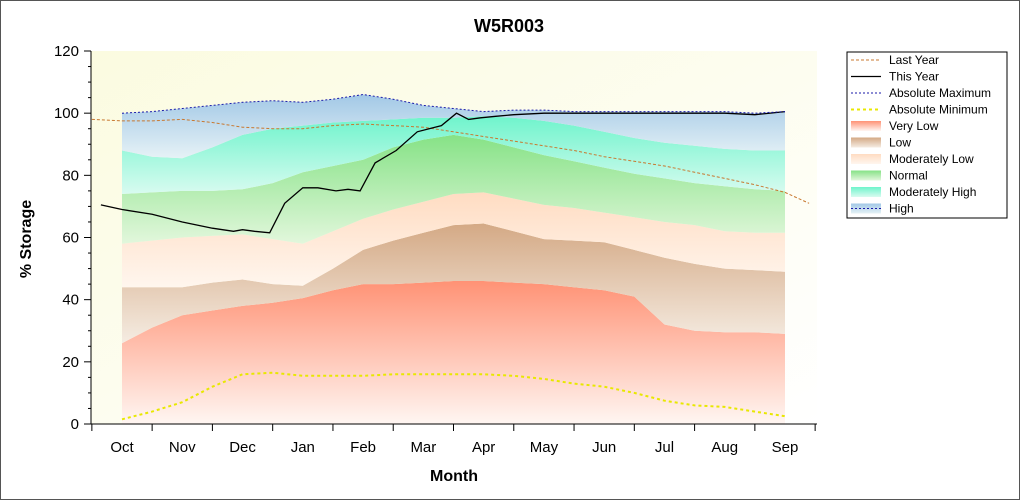  What do you see at coordinates (423, 447) in the screenshot?
I see `x-tick-label: Mar` at bounding box center [423, 447].